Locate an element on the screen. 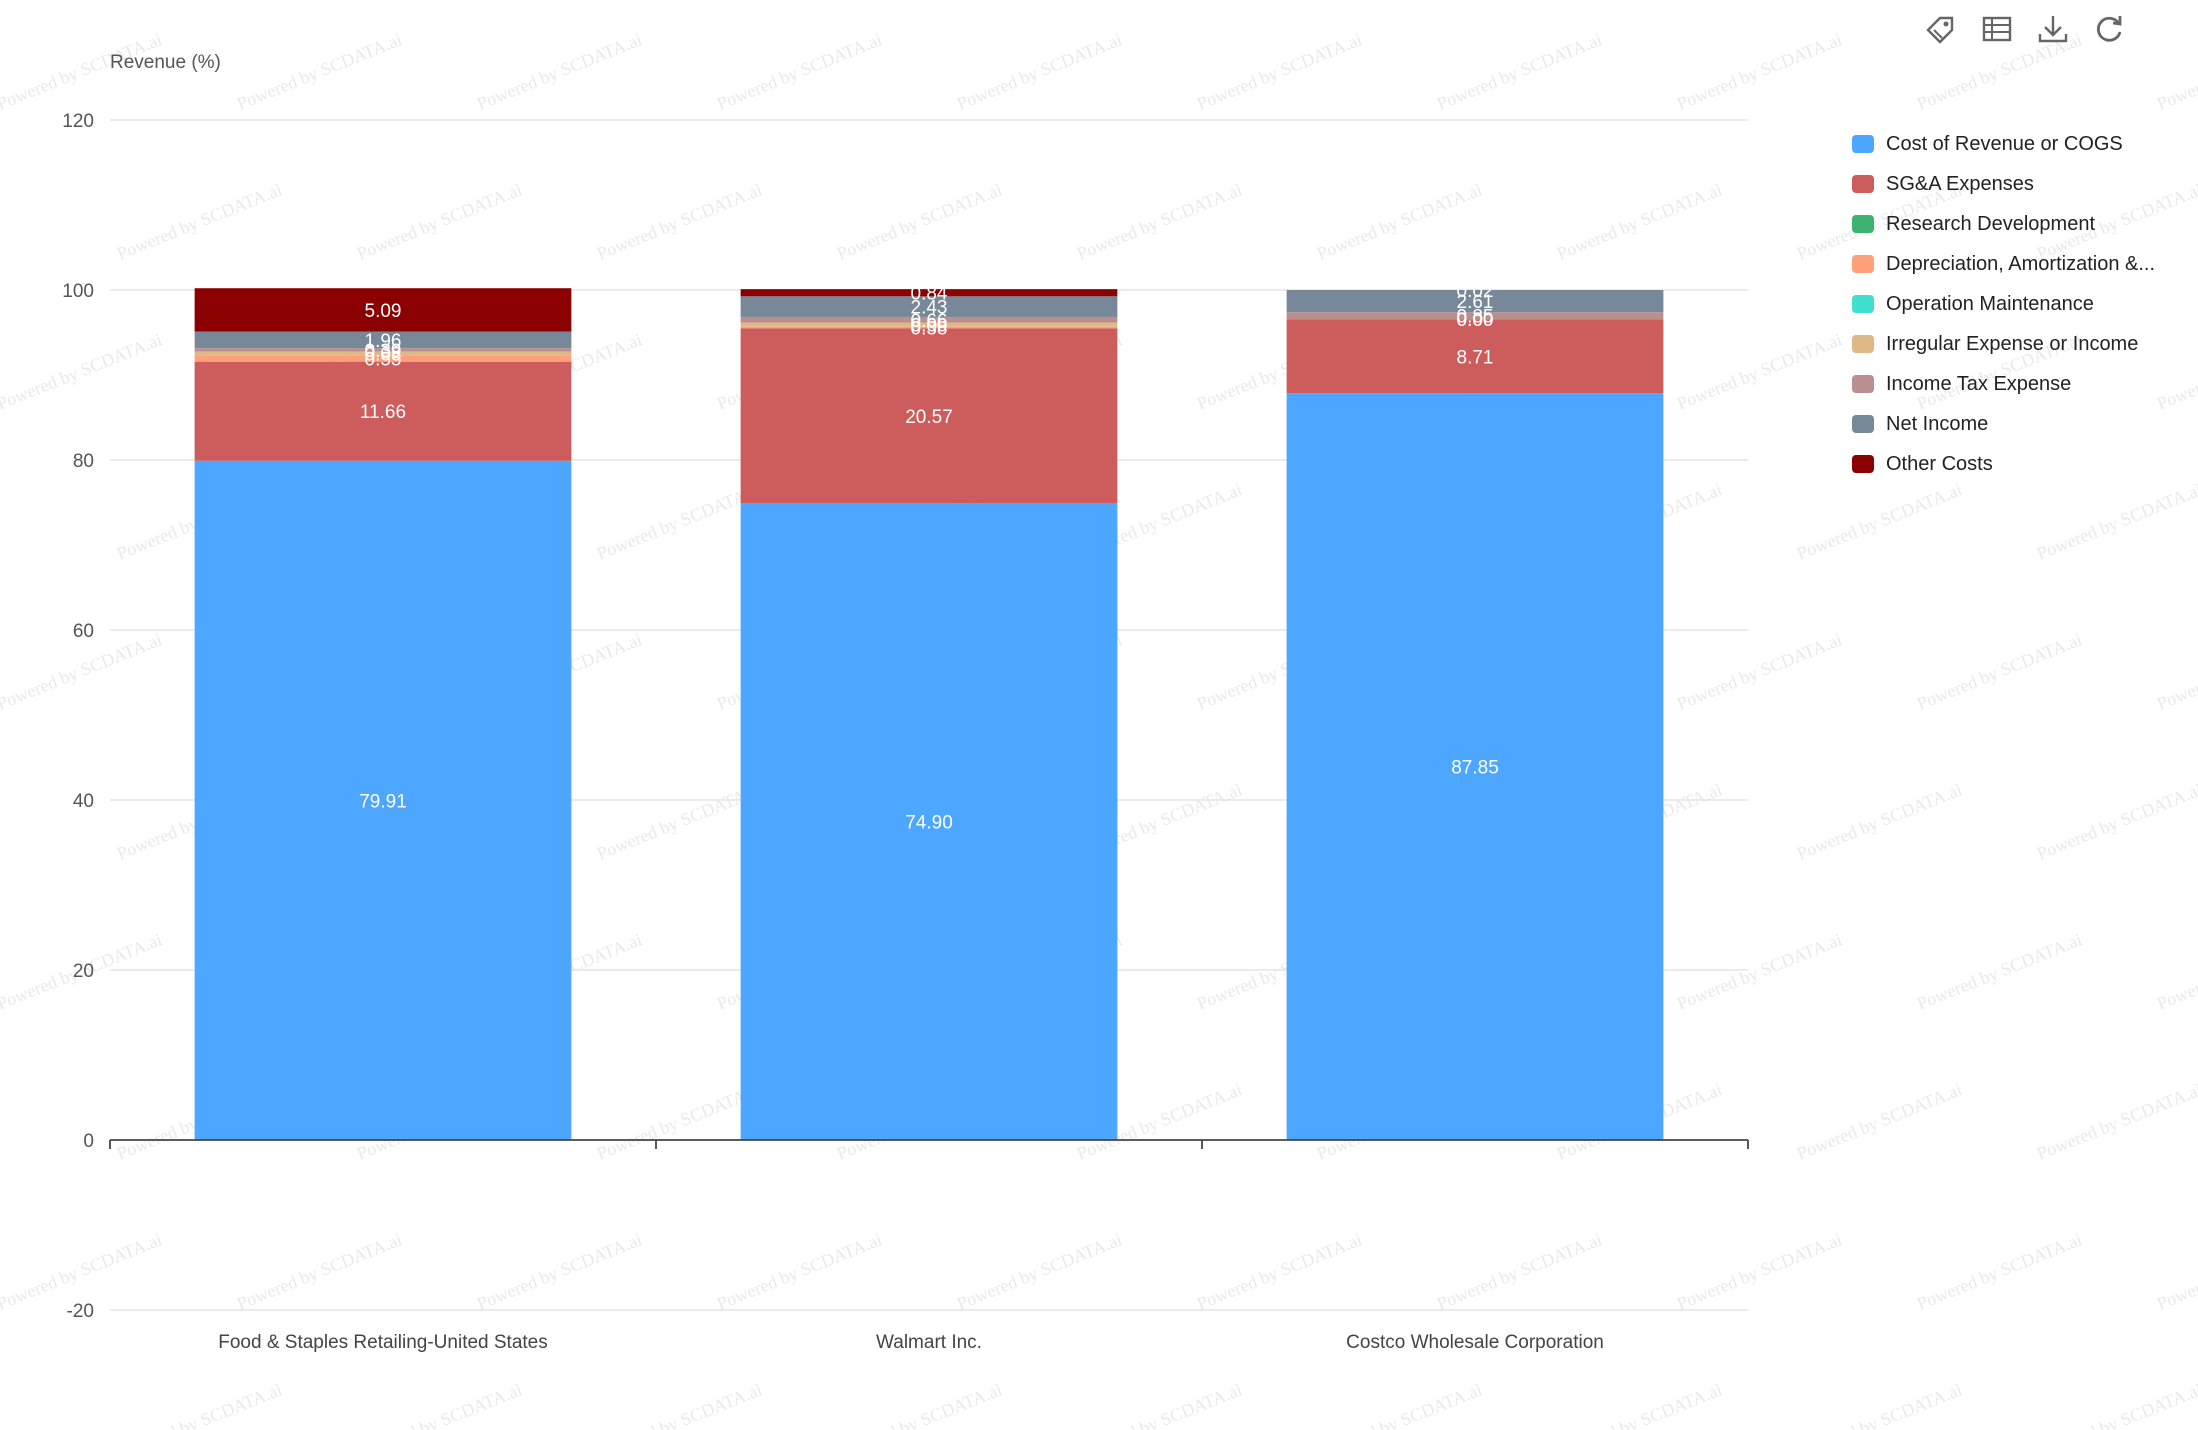 Image resolution: width=2198 pixels, height=1430 pixels. data-label: 0.39 is located at coordinates (383, 351).